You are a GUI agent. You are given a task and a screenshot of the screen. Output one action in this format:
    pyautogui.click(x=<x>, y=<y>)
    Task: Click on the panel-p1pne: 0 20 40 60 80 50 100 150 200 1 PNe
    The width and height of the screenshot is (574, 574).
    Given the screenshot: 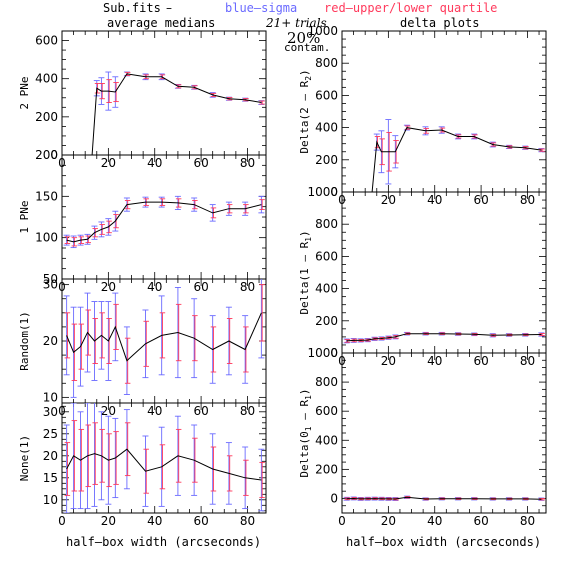 What is the action you would take?
    pyautogui.click(x=142, y=221)
    